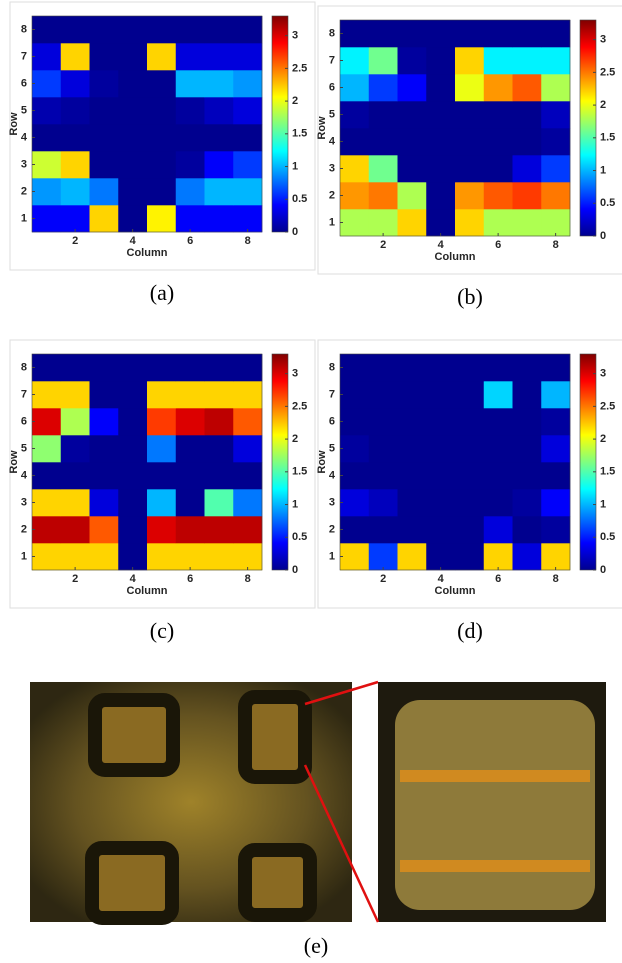 The image size is (622, 963). I want to click on x-tick-label: 2, so click(75, 579).